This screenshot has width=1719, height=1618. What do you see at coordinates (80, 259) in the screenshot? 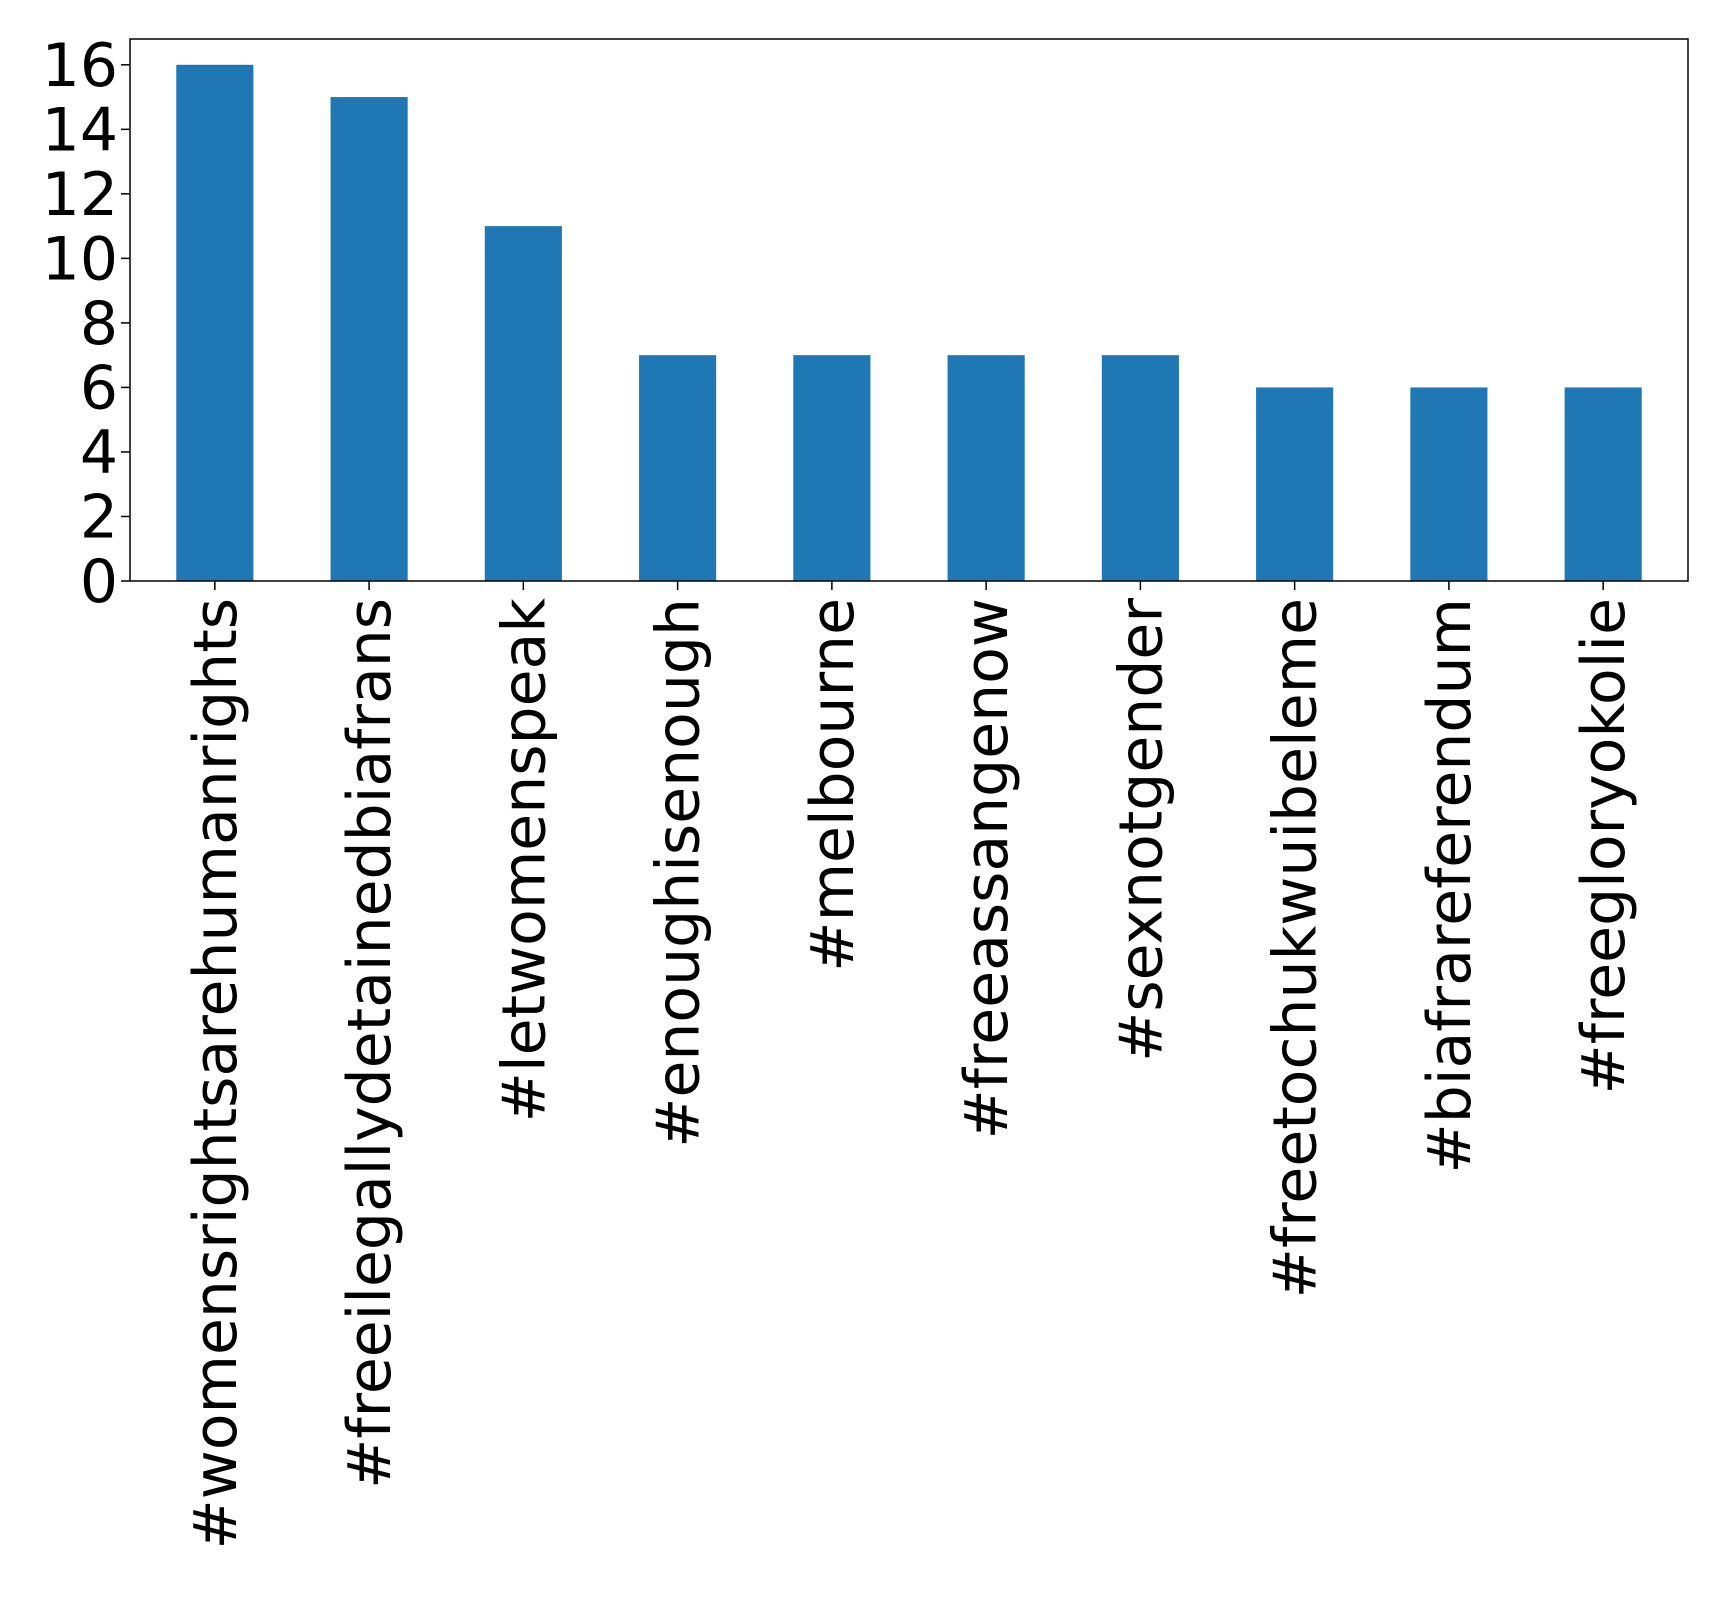
I see `y-tick-label: 10` at bounding box center [80, 259].